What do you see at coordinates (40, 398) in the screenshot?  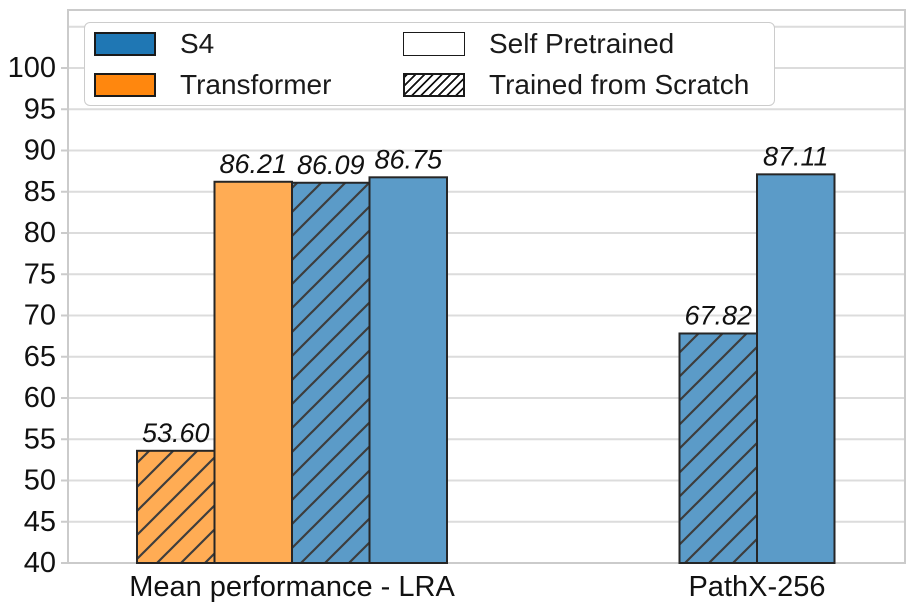 I see `y-tick-label: 60` at bounding box center [40, 398].